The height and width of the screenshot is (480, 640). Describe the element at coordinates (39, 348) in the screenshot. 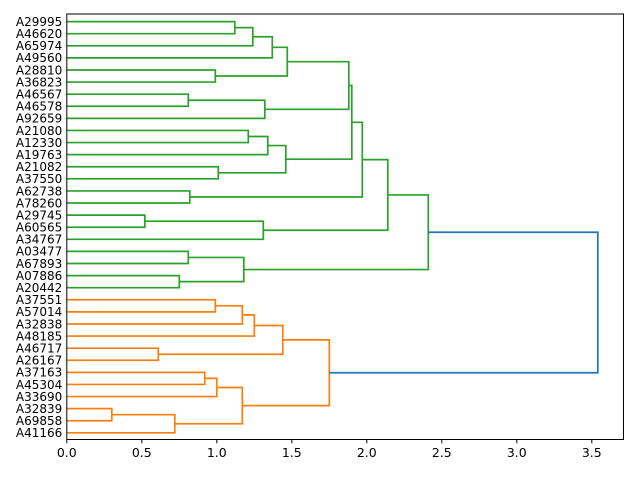

I see `leaf-label: A46717` at that location.